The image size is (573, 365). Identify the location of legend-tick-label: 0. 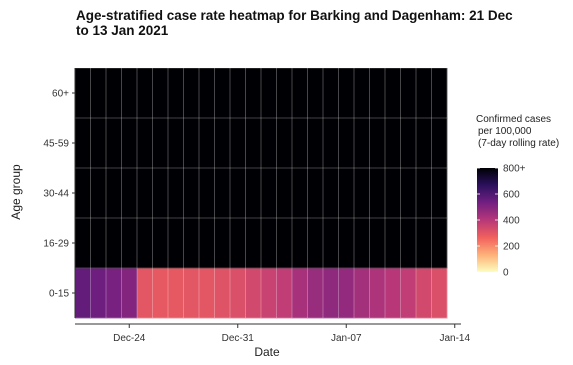
(506, 273).